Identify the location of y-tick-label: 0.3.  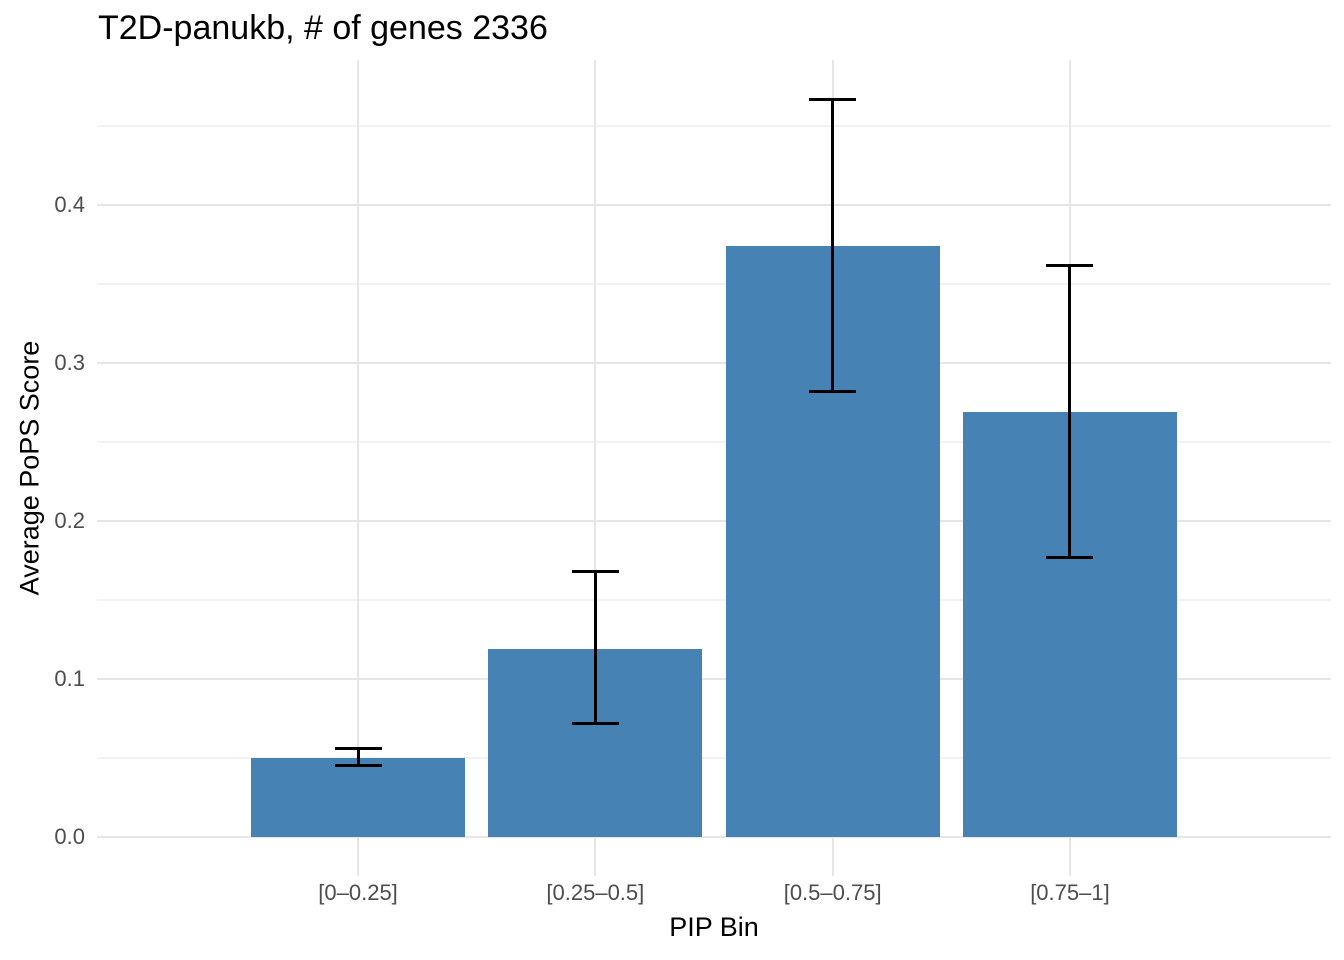
(69, 362).